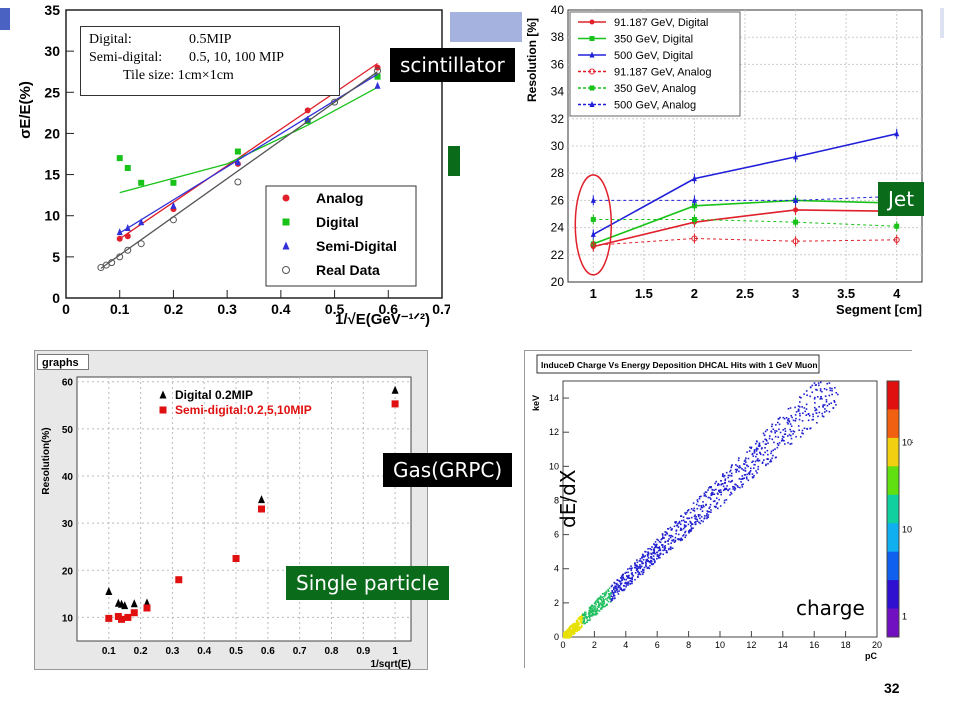 This screenshot has width=960, height=720. What do you see at coordinates (897, 293) in the screenshot?
I see `chart2-x-tick-label: 4` at bounding box center [897, 293].